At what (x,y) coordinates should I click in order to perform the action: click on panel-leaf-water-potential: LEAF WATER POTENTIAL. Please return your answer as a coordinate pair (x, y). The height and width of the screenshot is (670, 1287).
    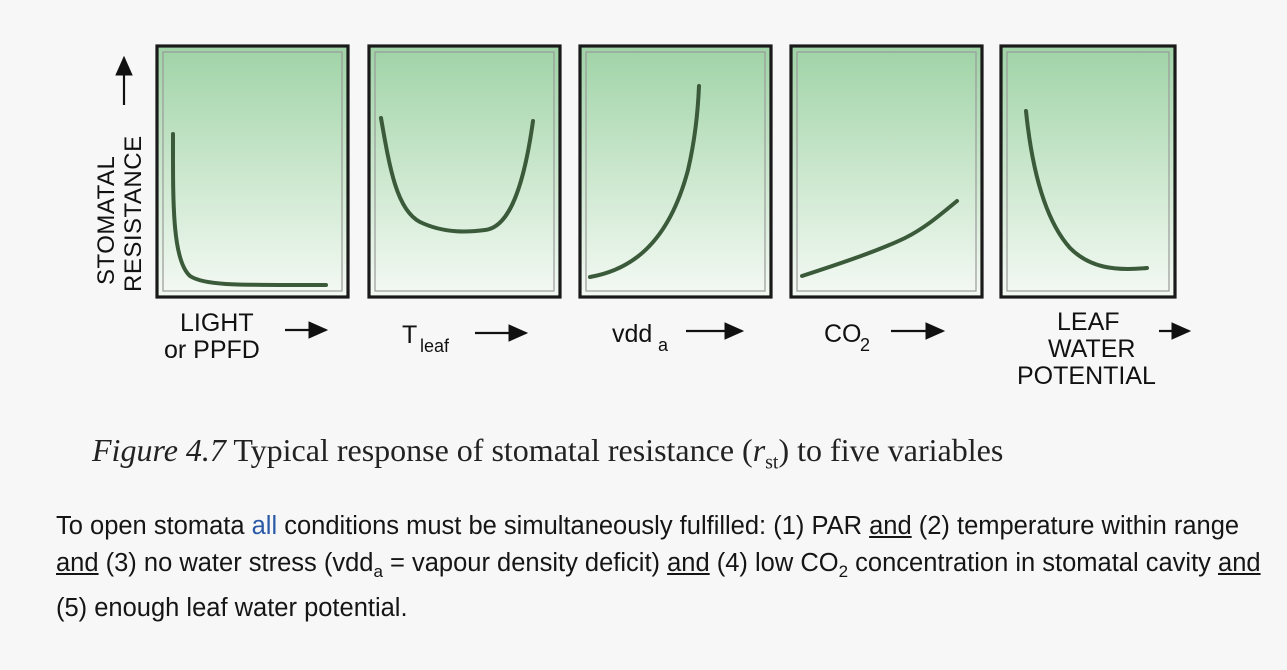
    Looking at the image, I should click on (1095, 217).